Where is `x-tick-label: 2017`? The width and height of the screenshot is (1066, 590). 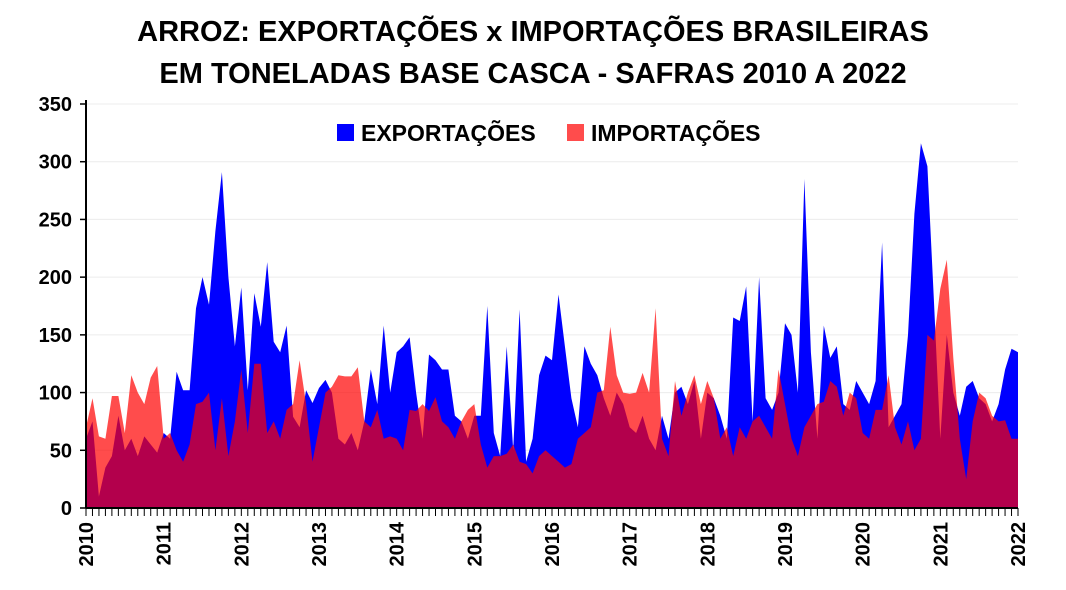 x-tick-label: 2017 is located at coordinates (631, 544).